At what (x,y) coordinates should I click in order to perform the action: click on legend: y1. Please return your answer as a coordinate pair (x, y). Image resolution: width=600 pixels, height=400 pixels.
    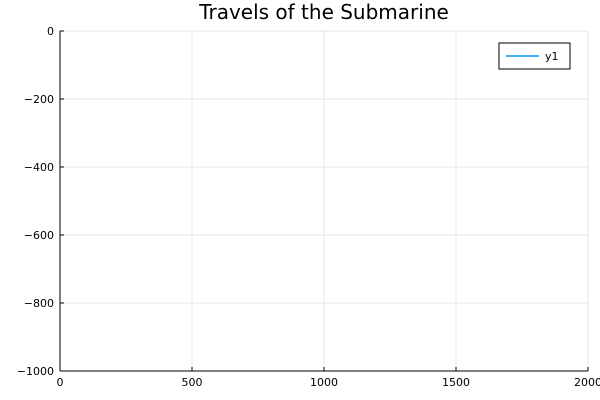
    Looking at the image, I should click on (534, 56).